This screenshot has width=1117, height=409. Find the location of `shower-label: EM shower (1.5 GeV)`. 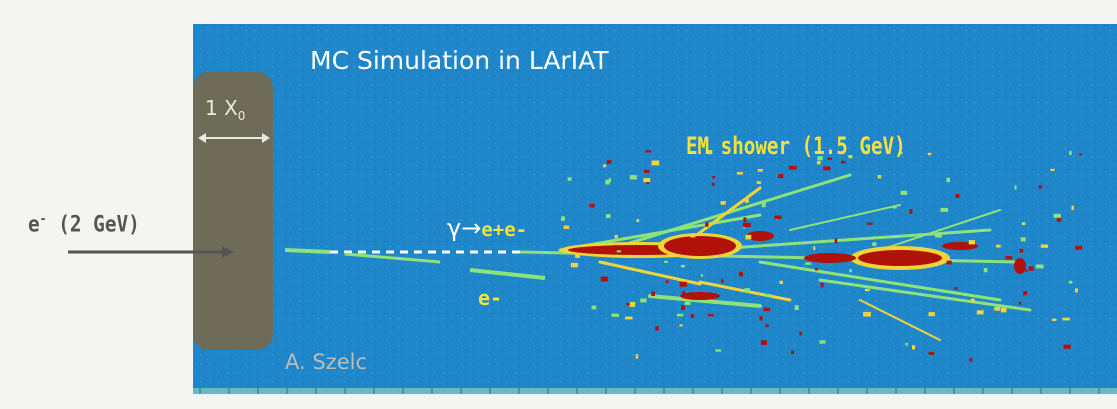

shower-label: EM shower (1.5 GeV) is located at coordinates (796, 146).